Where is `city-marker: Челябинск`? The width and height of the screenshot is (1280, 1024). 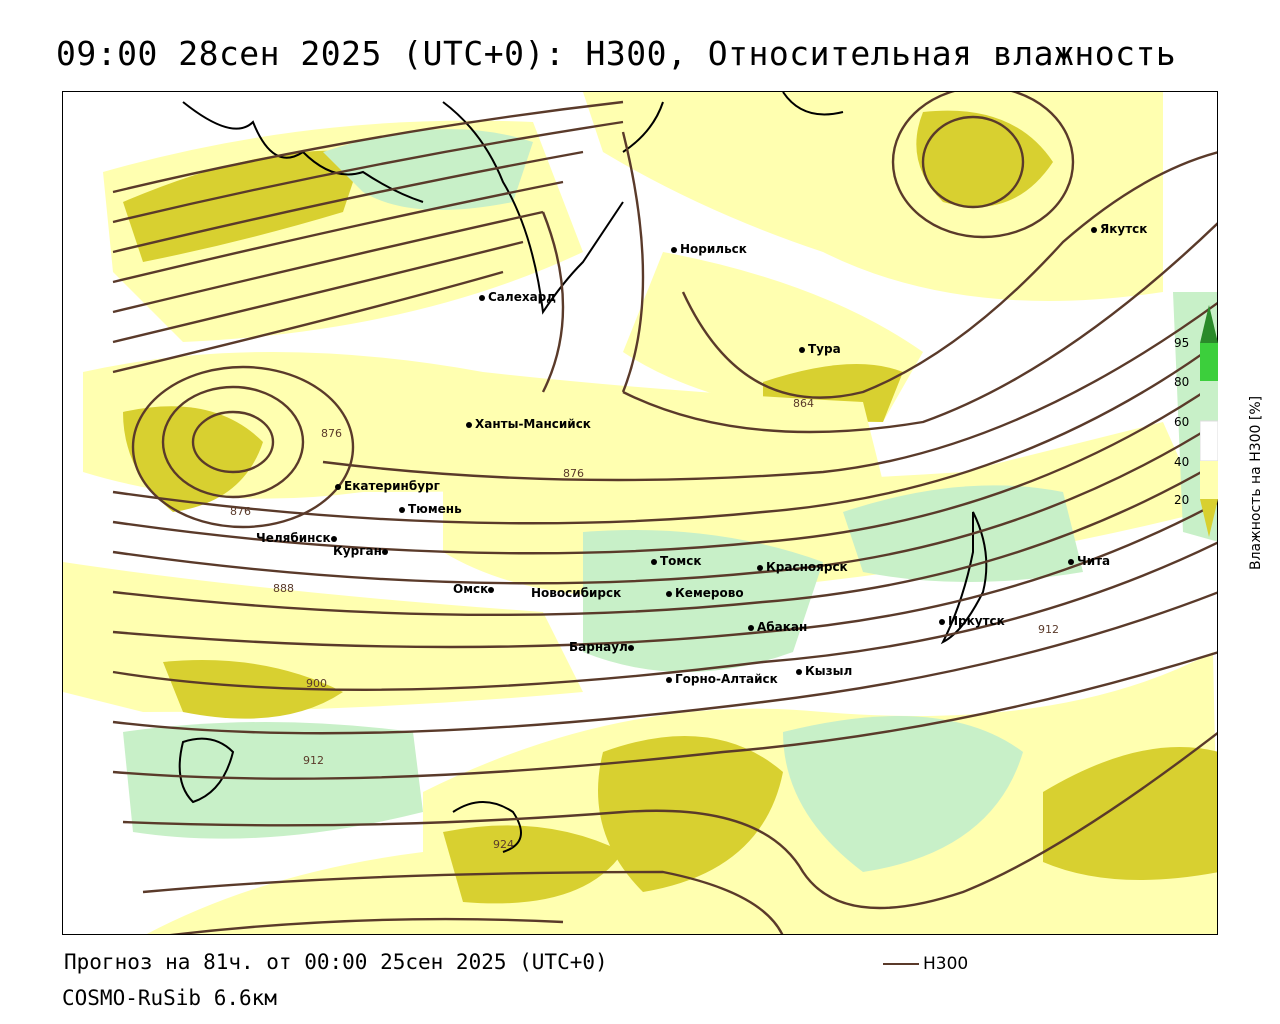 city-marker: Челябинск is located at coordinates (298, 538).